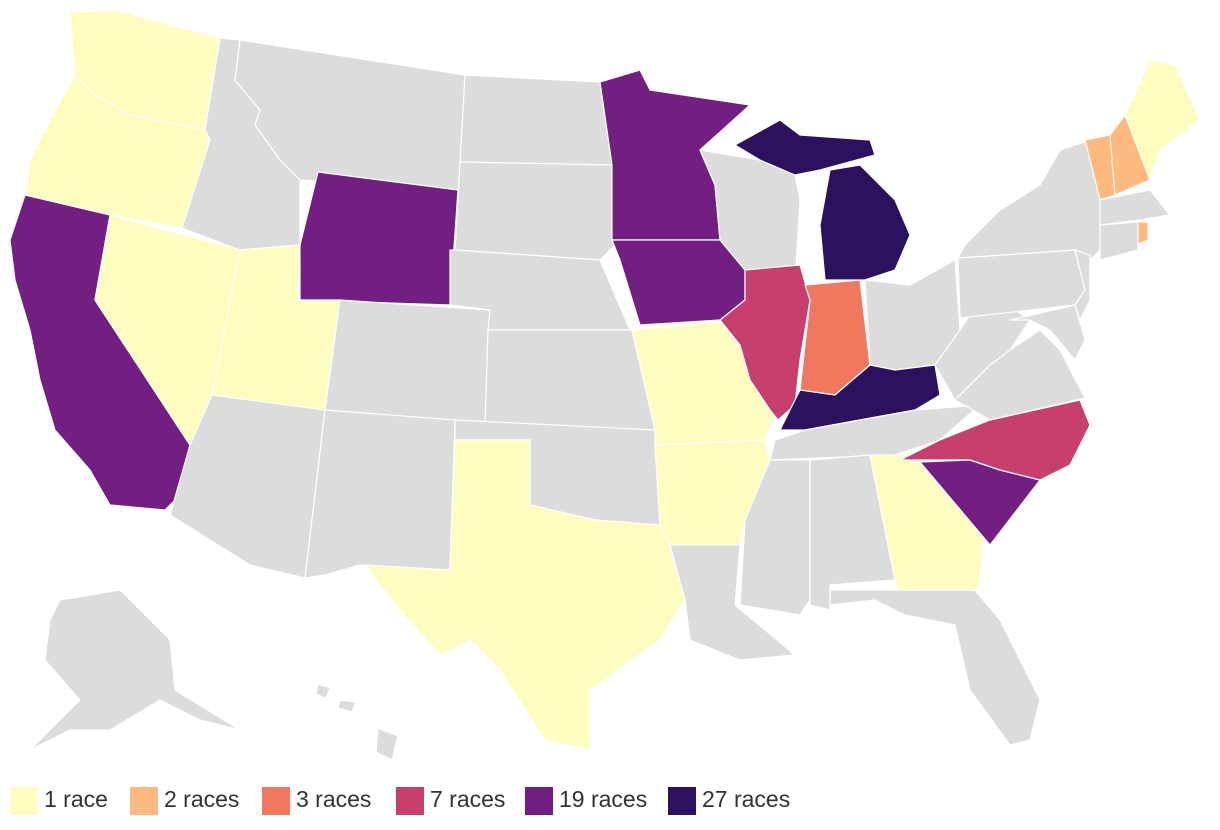 This screenshot has width=1220, height=830. Describe the element at coordinates (201, 799) in the screenshot. I see `legend-label: 2 races` at that location.